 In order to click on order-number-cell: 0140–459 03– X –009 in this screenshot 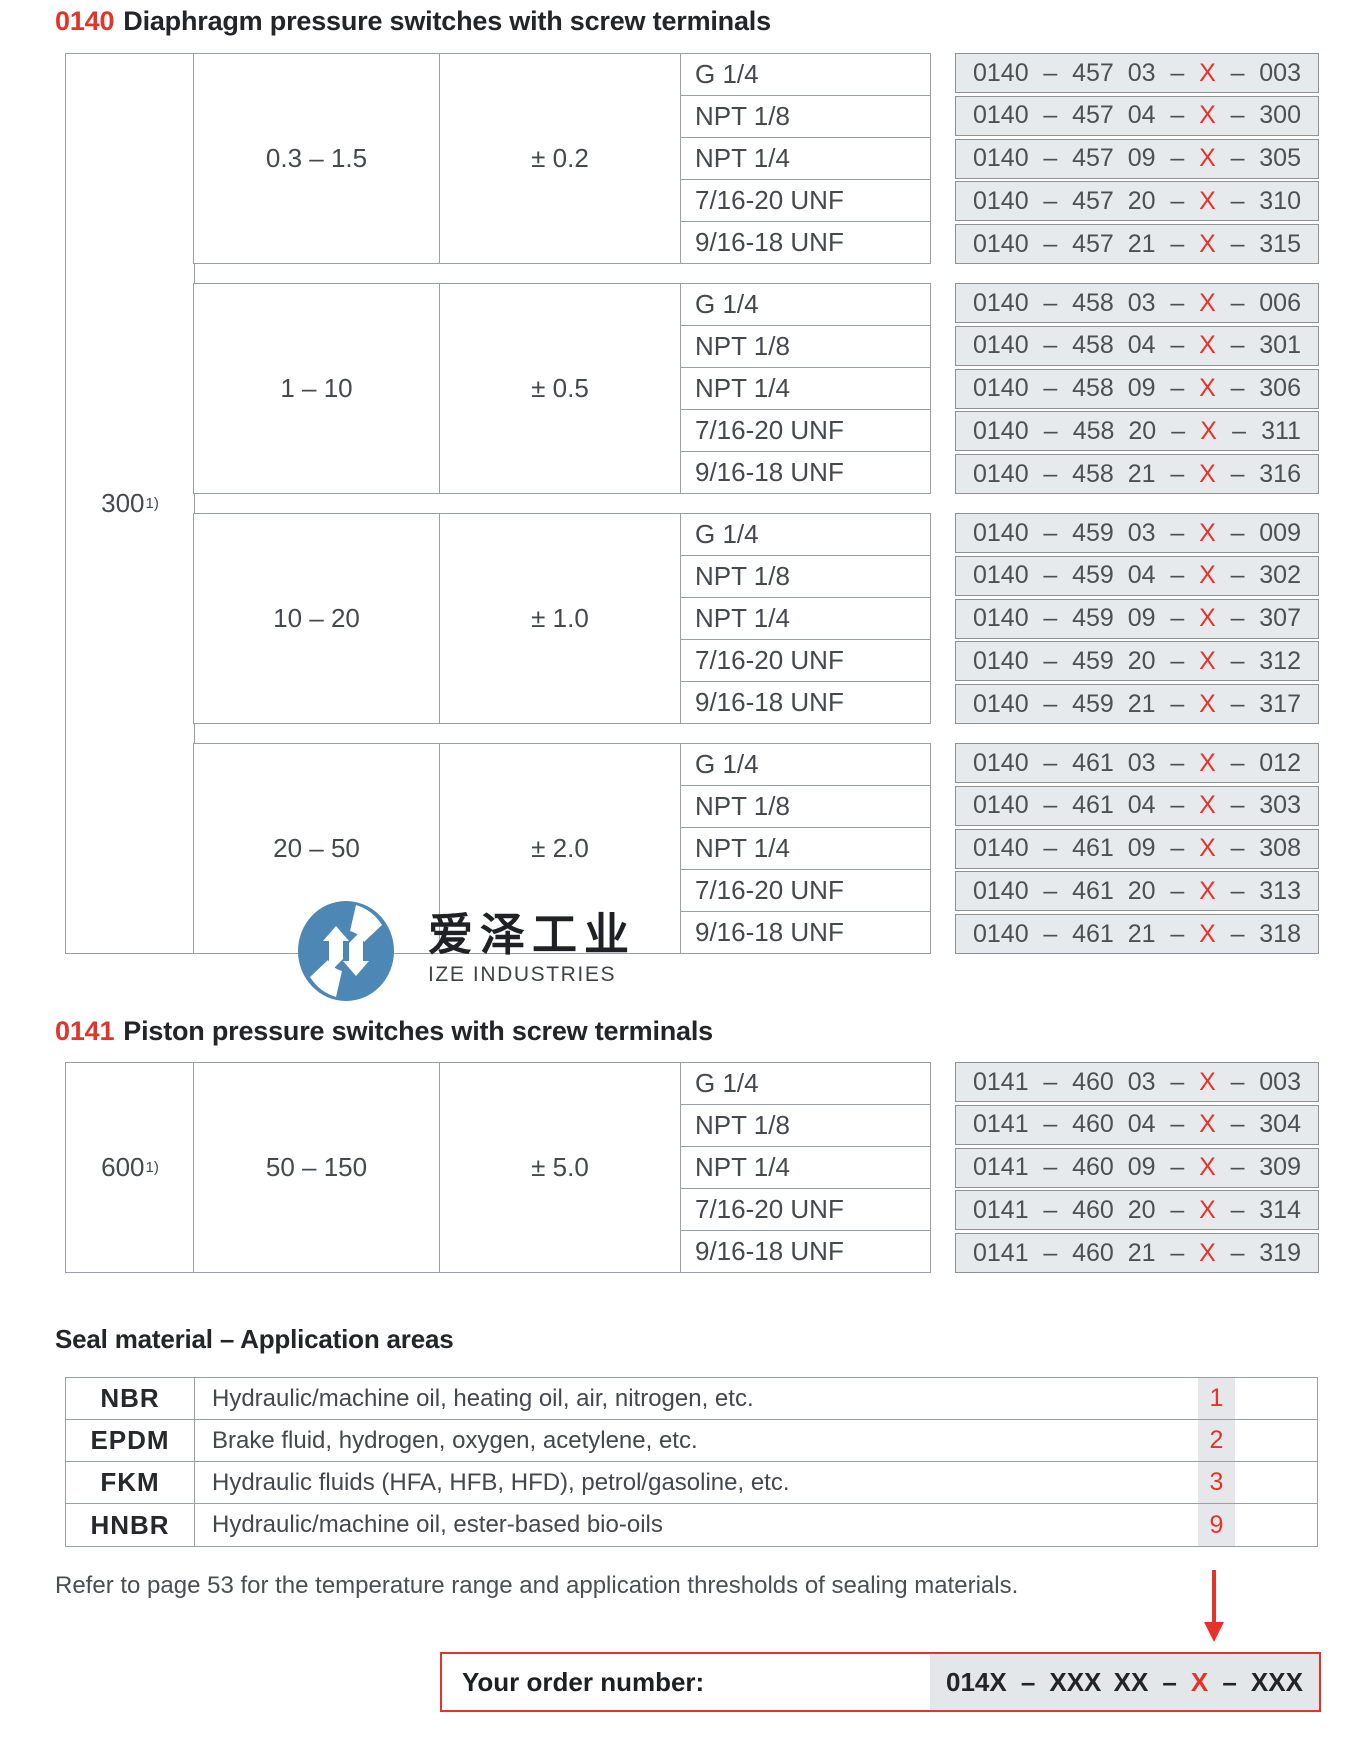, I will do `click(1137, 533)`.